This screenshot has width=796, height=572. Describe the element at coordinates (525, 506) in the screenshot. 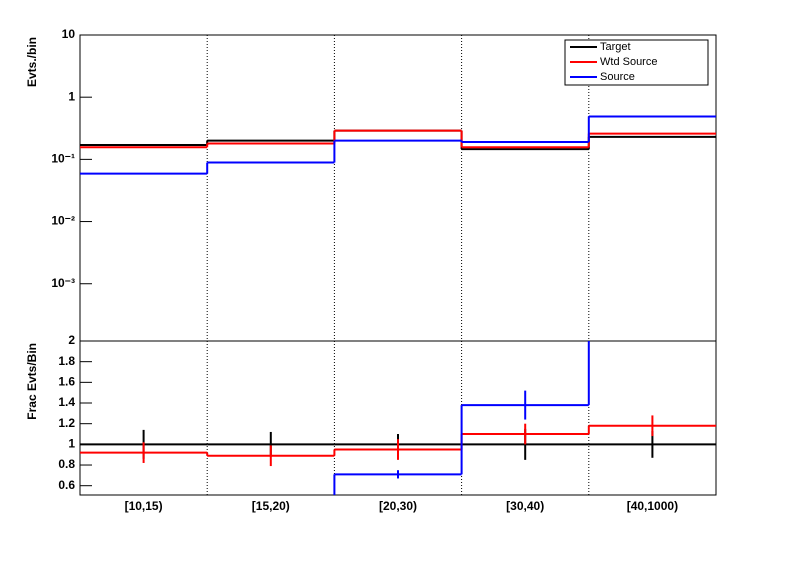

I see `x-tick-label: [30,40)` at that location.